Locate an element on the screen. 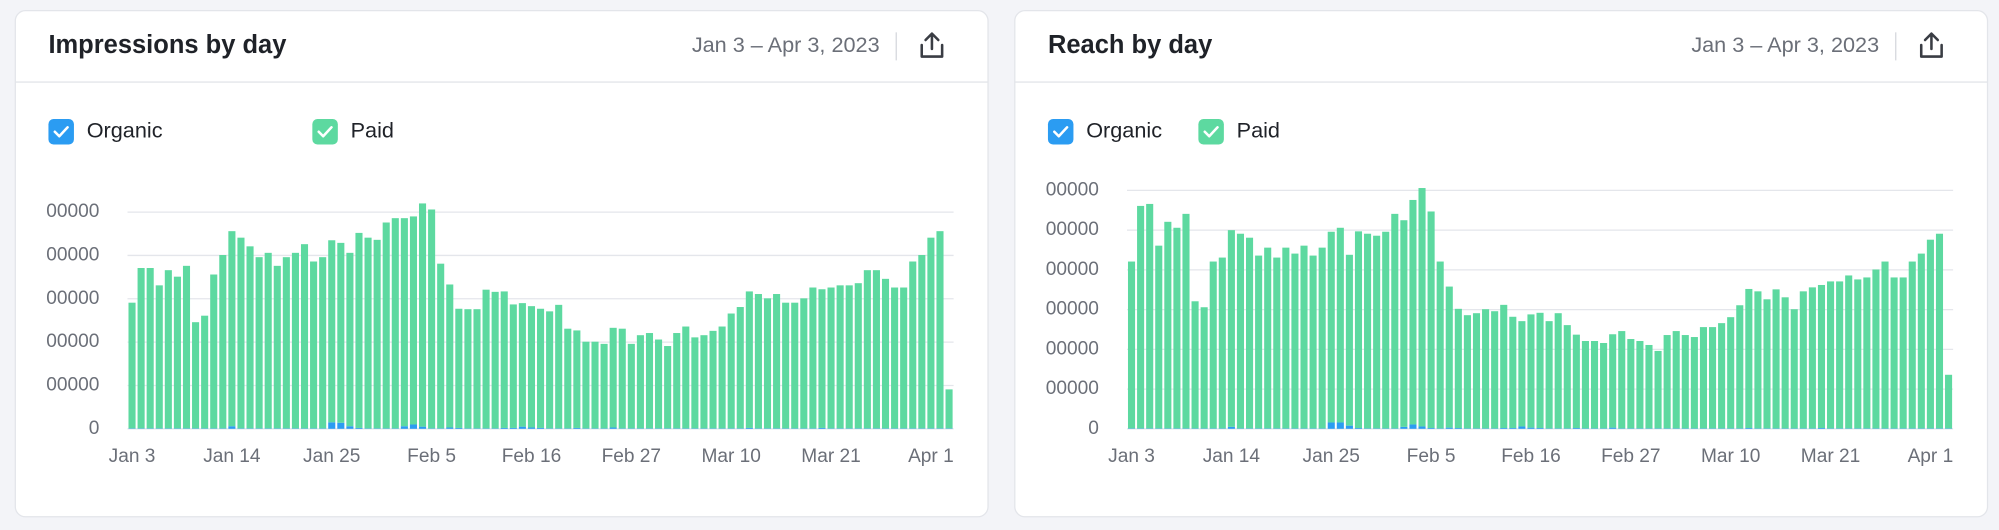  y-tick-label: 0 is located at coordinates (1093, 428).